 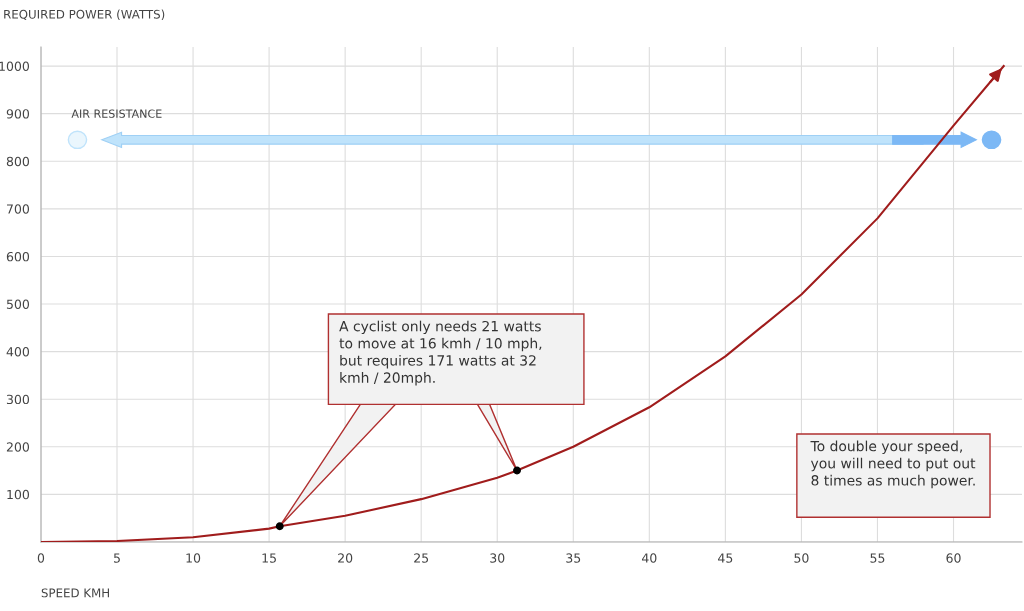 I want to click on x-tick-label: 60, so click(x=953, y=558).